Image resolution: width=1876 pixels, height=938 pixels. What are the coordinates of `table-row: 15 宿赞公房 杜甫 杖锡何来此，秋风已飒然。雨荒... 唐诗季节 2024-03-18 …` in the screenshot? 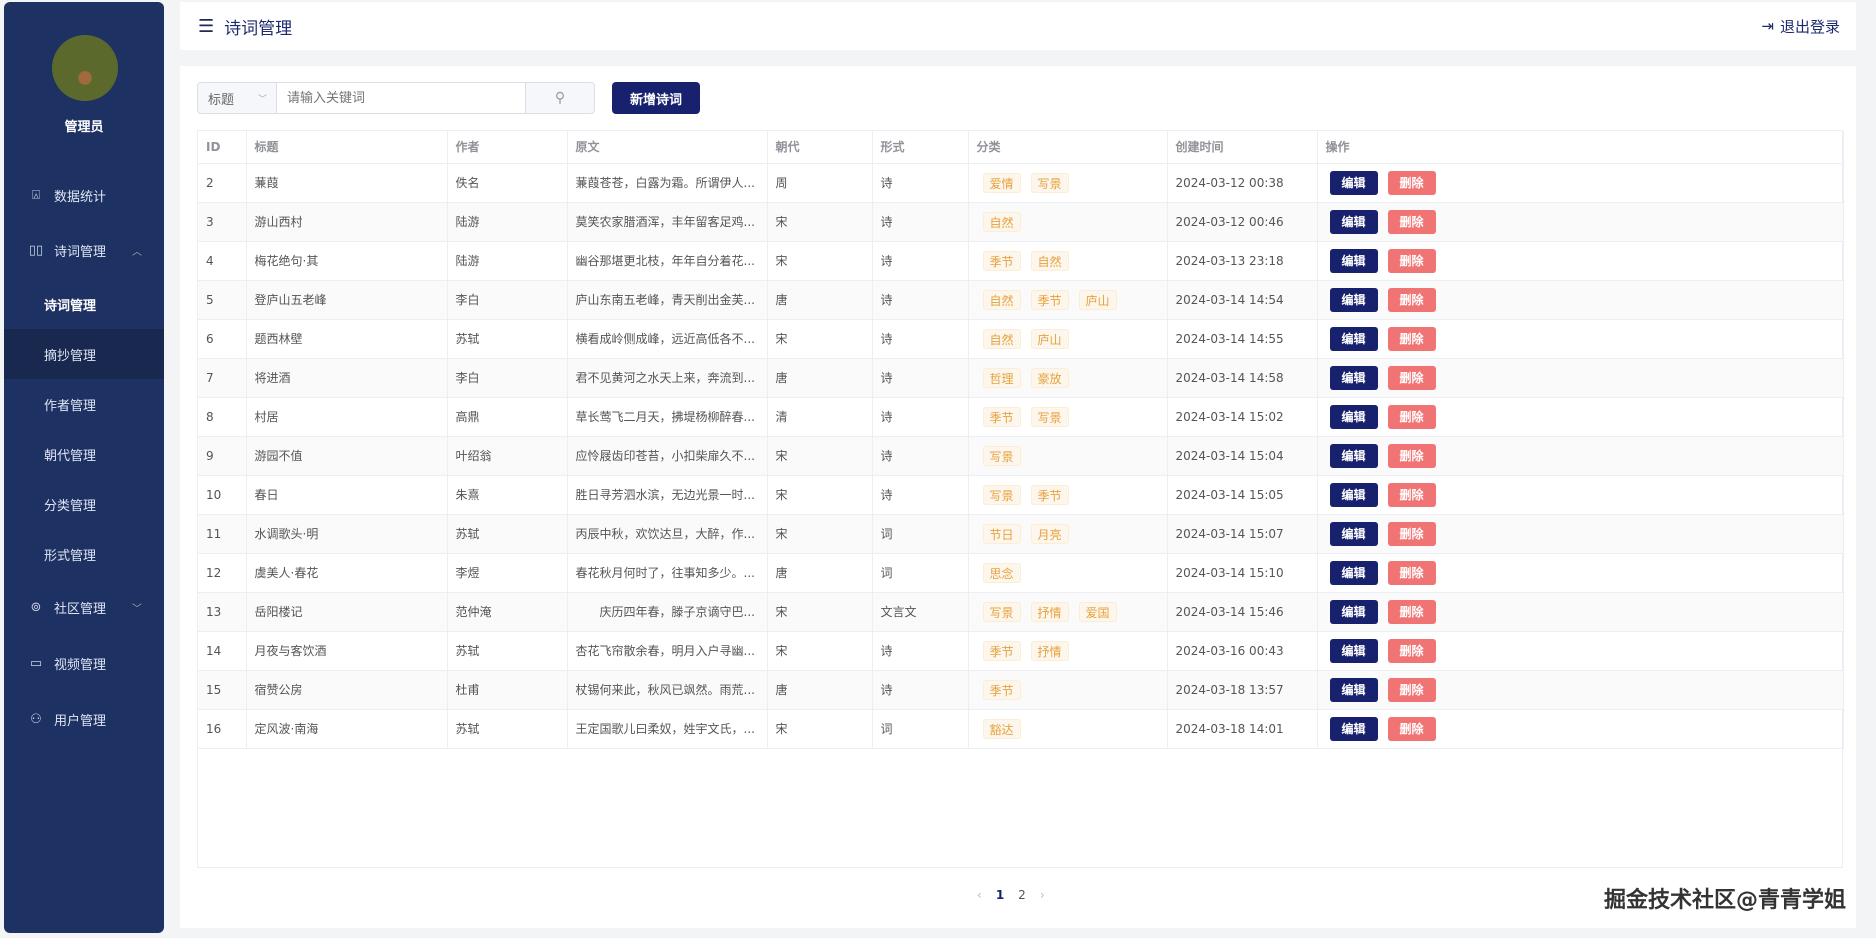 It's located at (1021, 690).